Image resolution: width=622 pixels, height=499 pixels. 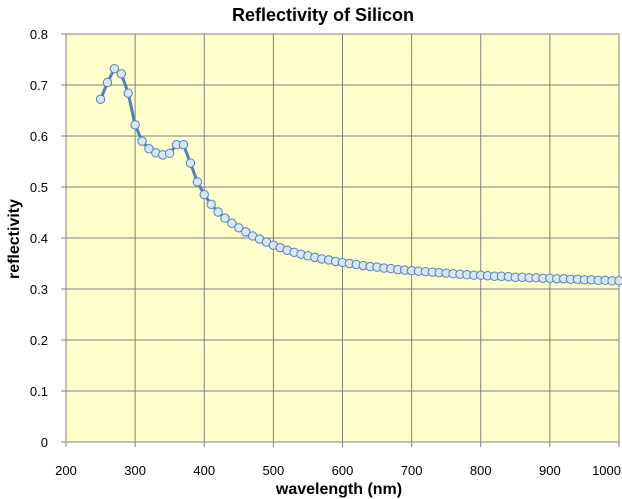 I want to click on x-tick-label: 1000, so click(x=606, y=470).